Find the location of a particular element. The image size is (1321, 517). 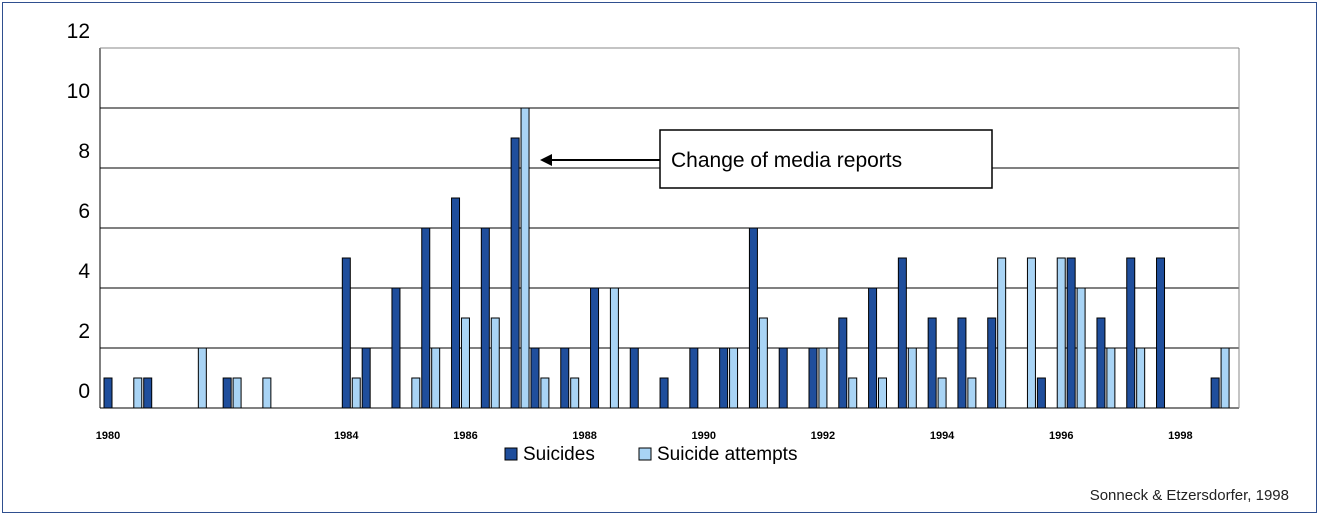

y-tick-label: 10 is located at coordinates (78, 91).